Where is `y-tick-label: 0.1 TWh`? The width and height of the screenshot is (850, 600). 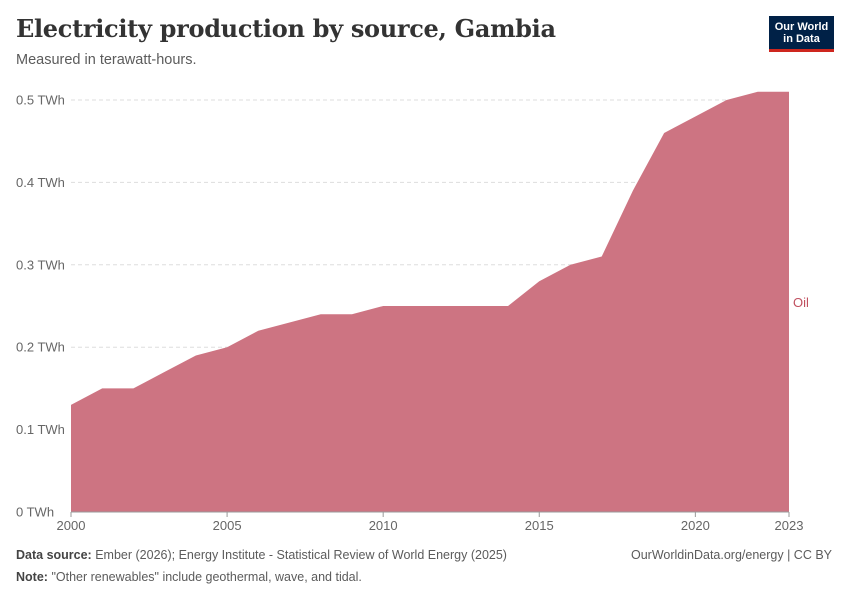
y-tick-label: 0.1 TWh is located at coordinates (40, 429).